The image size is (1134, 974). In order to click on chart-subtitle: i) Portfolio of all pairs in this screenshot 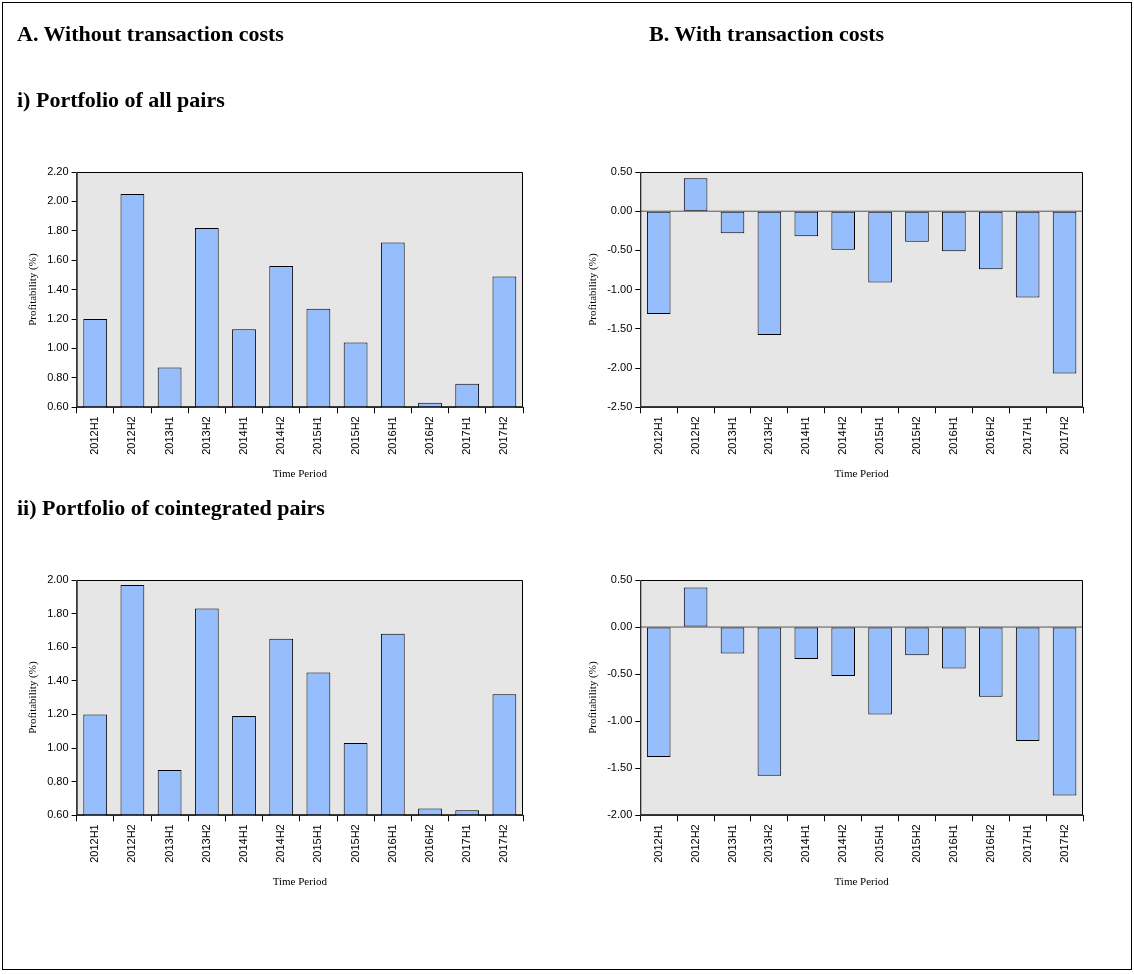, I will do `click(121, 100)`.